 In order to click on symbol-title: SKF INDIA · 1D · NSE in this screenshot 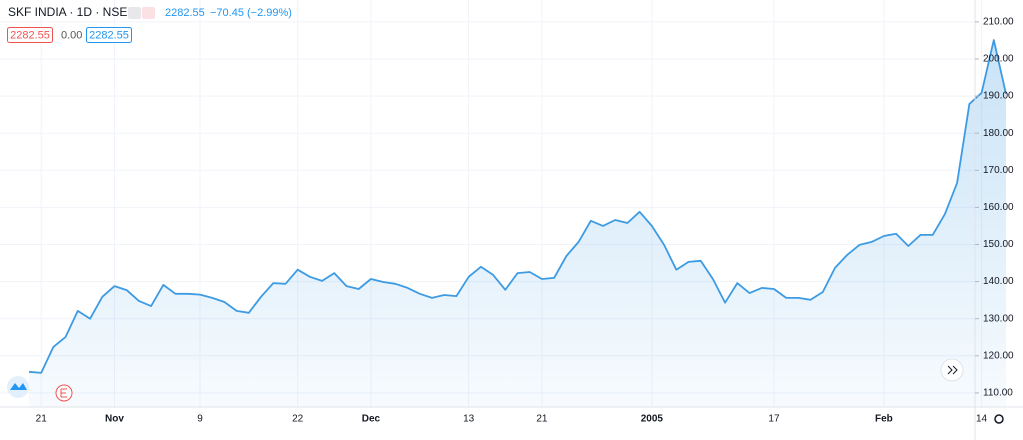, I will do `click(67, 12)`.